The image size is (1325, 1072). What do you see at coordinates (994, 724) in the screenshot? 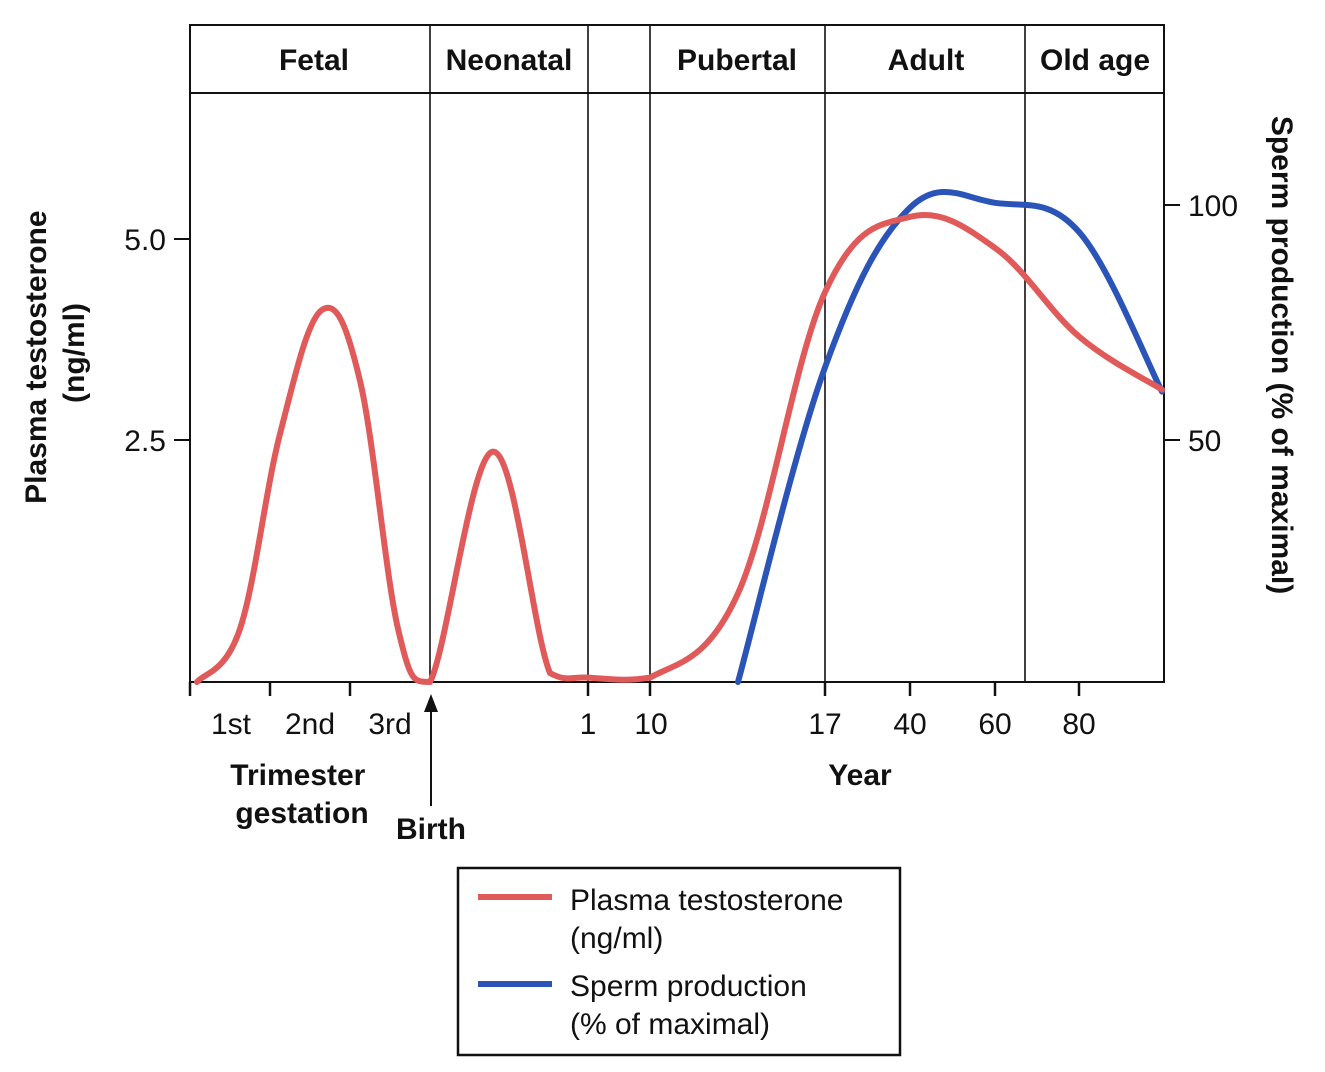
I see `x-tick-label-60: 60` at bounding box center [994, 724].